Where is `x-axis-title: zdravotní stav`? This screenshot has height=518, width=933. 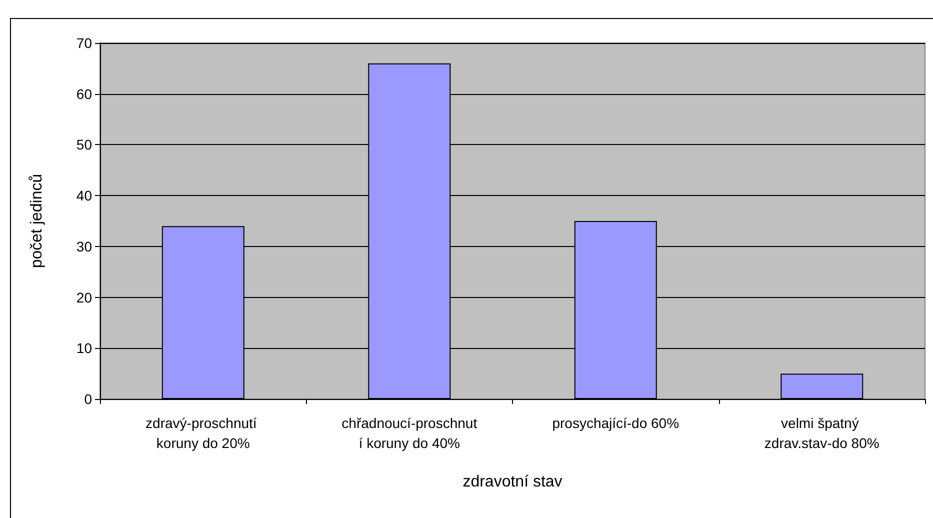
x-axis-title: zdravotní stav is located at coordinates (512, 482).